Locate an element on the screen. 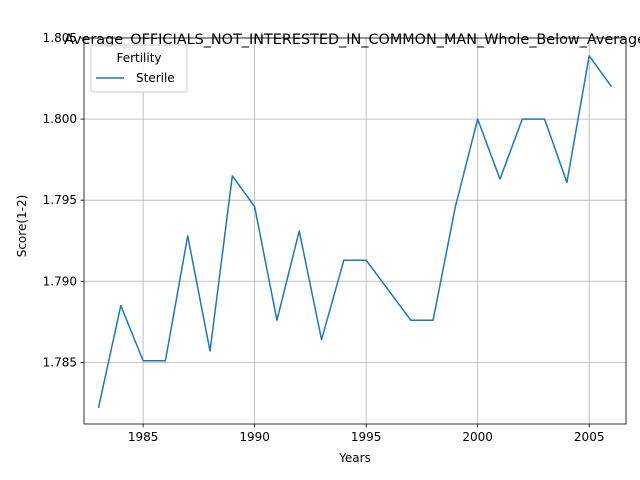 This screenshot has width=640, height=480. legend-title: Fertility is located at coordinates (138, 58).